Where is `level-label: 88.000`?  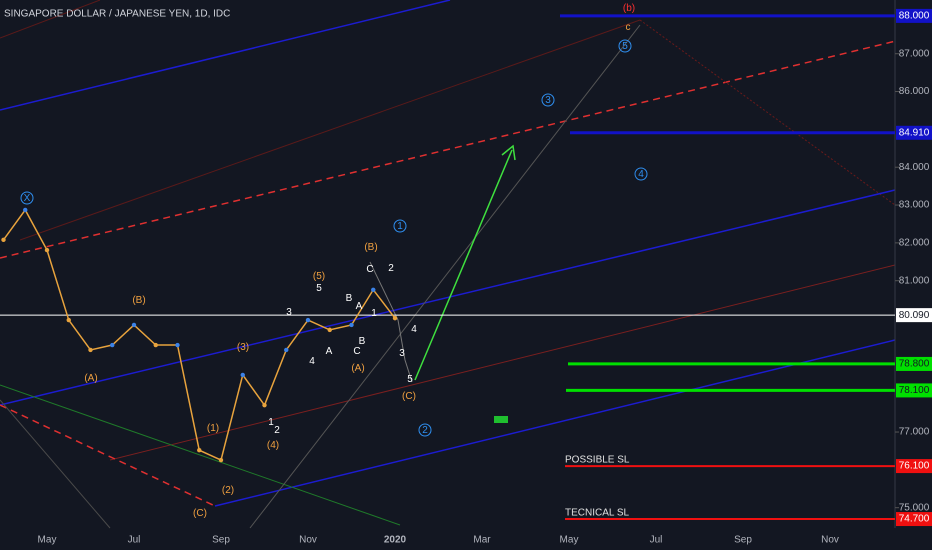
level-label: 88.000 is located at coordinates (914, 16).